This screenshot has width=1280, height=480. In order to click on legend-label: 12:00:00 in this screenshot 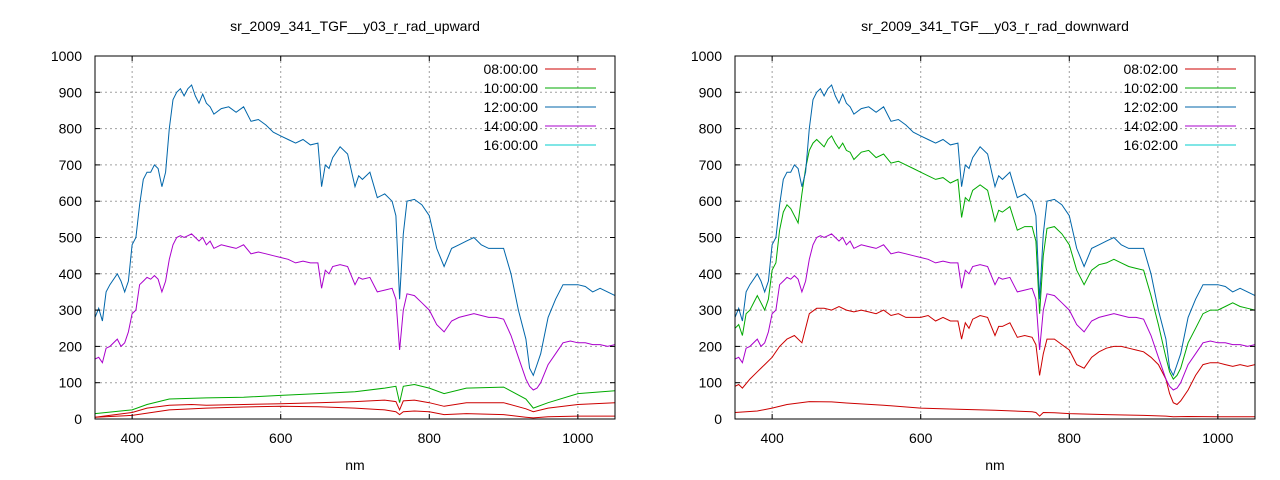, I will do `click(511, 107)`.